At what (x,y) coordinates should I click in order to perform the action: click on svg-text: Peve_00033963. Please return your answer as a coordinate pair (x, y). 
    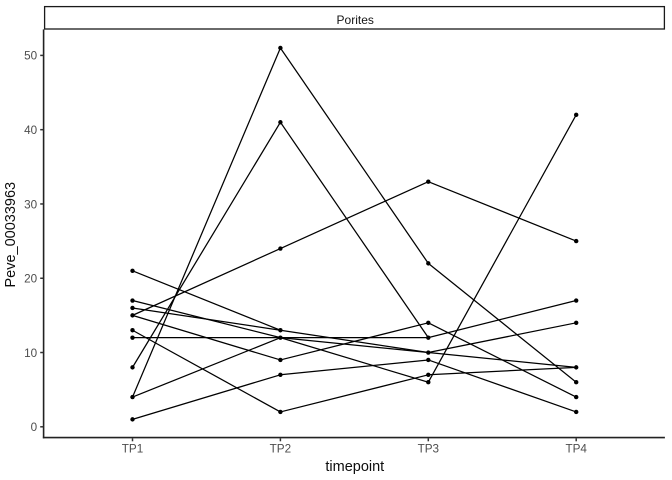
    Looking at the image, I should click on (11, 235).